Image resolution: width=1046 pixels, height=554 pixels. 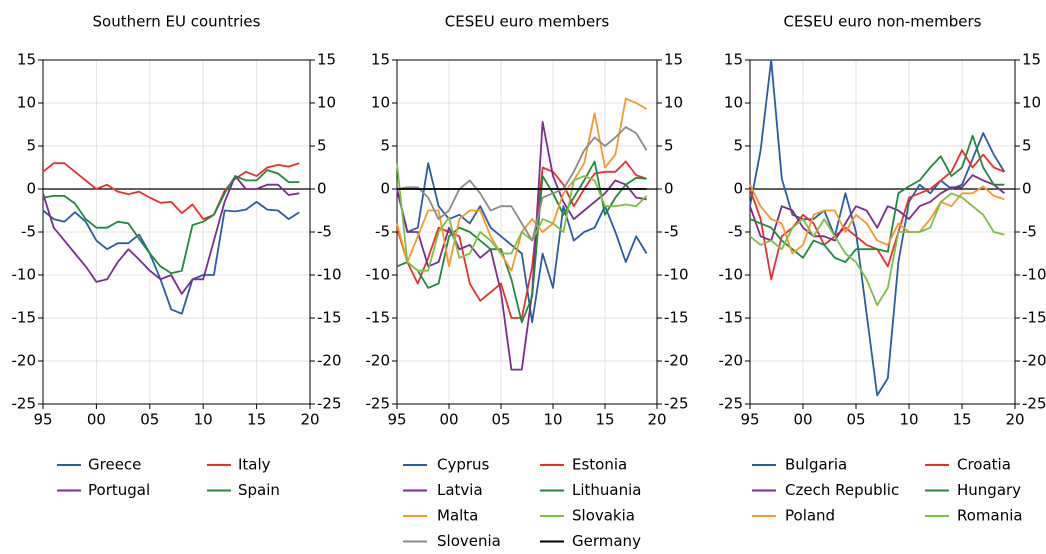 What do you see at coordinates (457, 516) in the screenshot?
I see `legend-label: Malta` at bounding box center [457, 516].